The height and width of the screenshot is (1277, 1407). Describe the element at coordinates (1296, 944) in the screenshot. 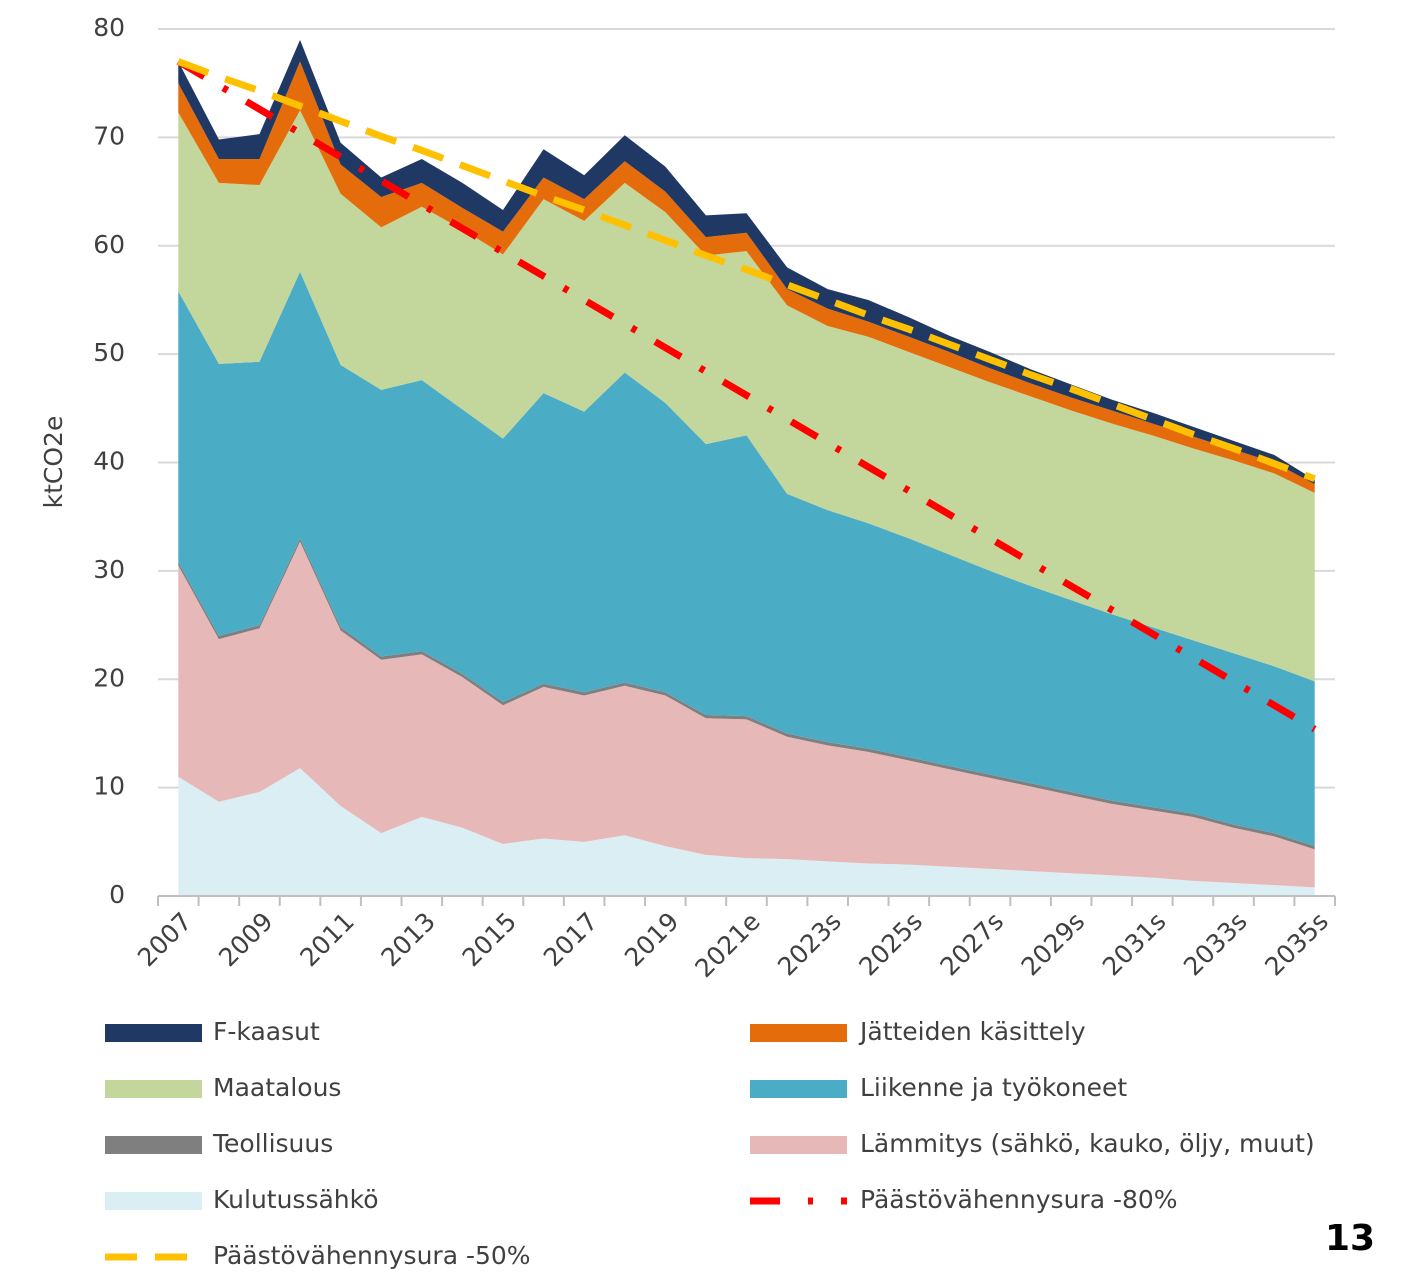

I see `x-tick-label: 2035s` at that location.